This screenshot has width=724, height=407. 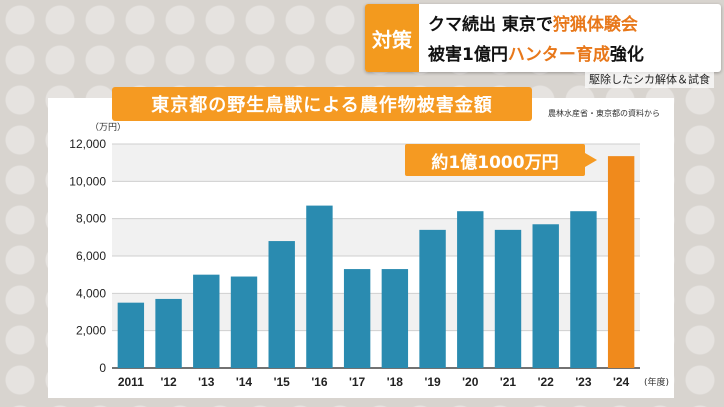 What do you see at coordinates (87, 144) in the screenshot?
I see `y-tick-label: 12,000` at bounding box center [87, 144].